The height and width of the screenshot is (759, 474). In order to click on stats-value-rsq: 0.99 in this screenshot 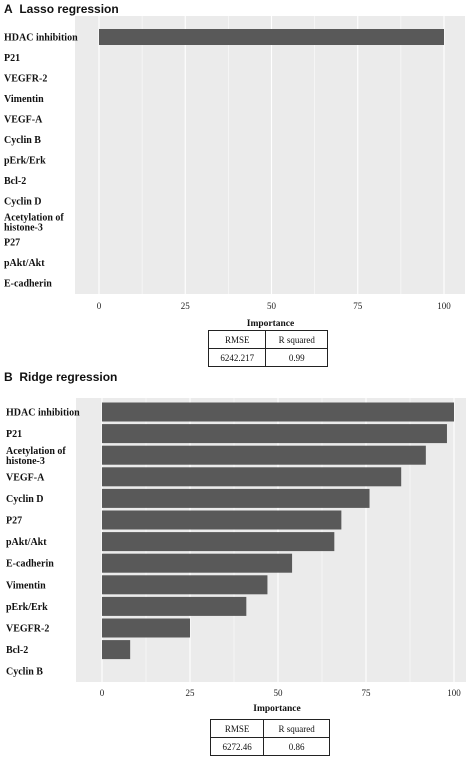, I will do `click(296, 357)`.